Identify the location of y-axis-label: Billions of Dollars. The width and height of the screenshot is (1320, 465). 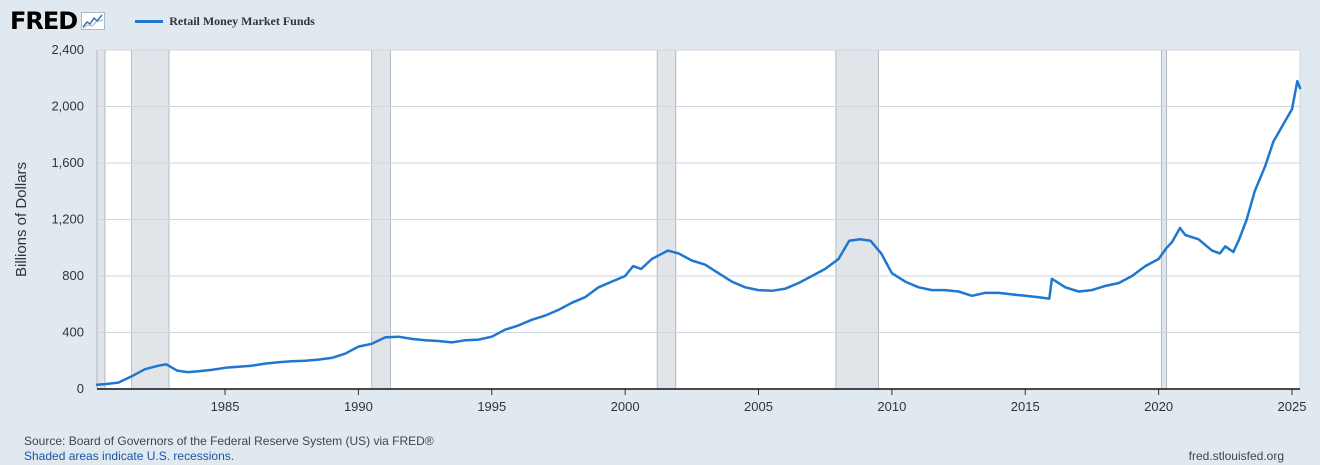
(21, 219).